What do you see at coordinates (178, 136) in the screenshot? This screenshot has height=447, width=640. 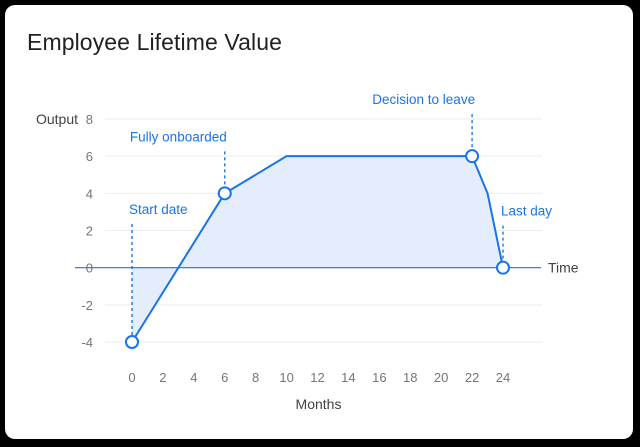 I see `annotation-label: Fully onboarded` at bounding box center [178, 136].